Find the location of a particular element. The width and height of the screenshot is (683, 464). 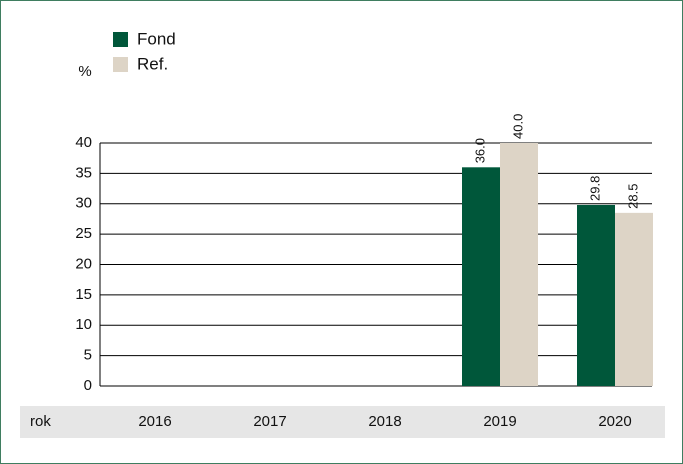

value-label: 40.0 is located at coordinates (517, 126).